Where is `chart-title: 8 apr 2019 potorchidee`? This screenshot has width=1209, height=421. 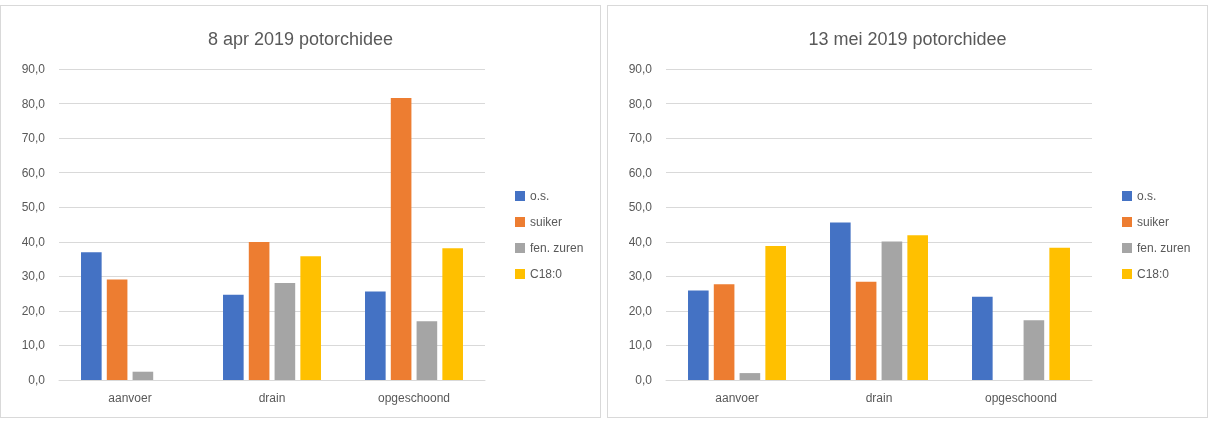
chart-title: 8 apr 2019 potorchidee is located at coordinates (300, 39).